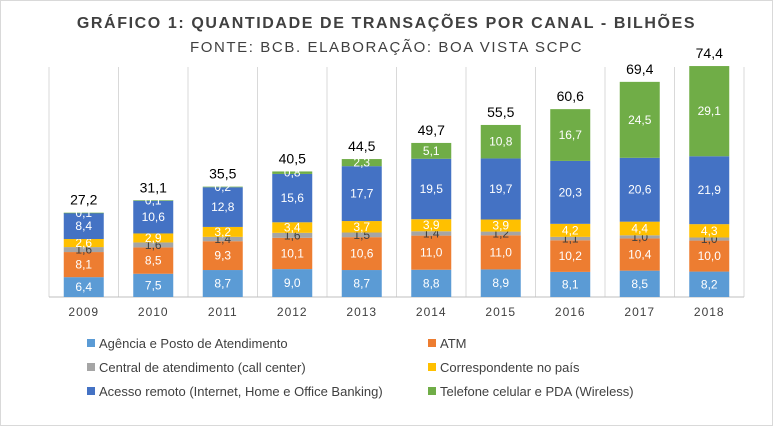  Describe the element at coordinates (292, 173) in the screenshot. I see `data-label: 0,8` at that location.